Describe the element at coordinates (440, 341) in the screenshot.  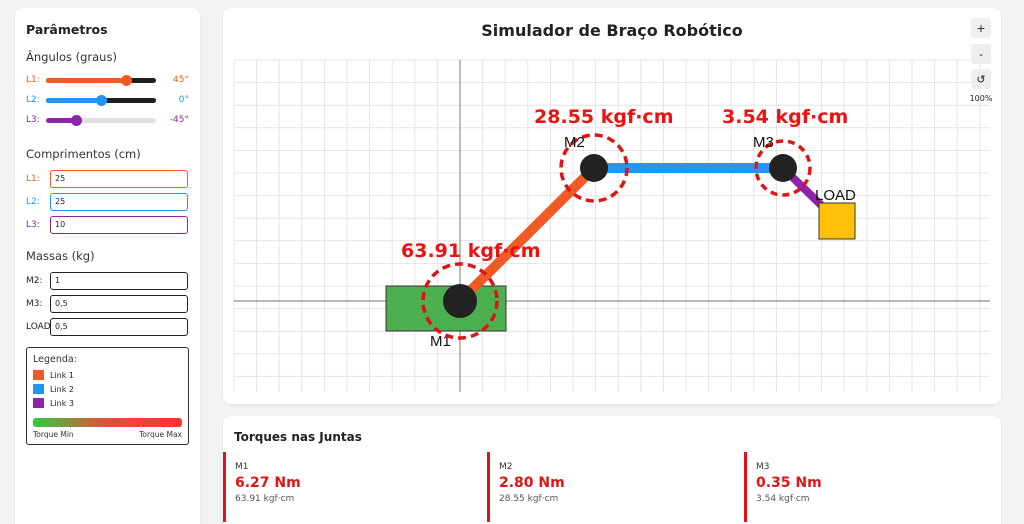
I see `joint-label-m1: M1` at that location.